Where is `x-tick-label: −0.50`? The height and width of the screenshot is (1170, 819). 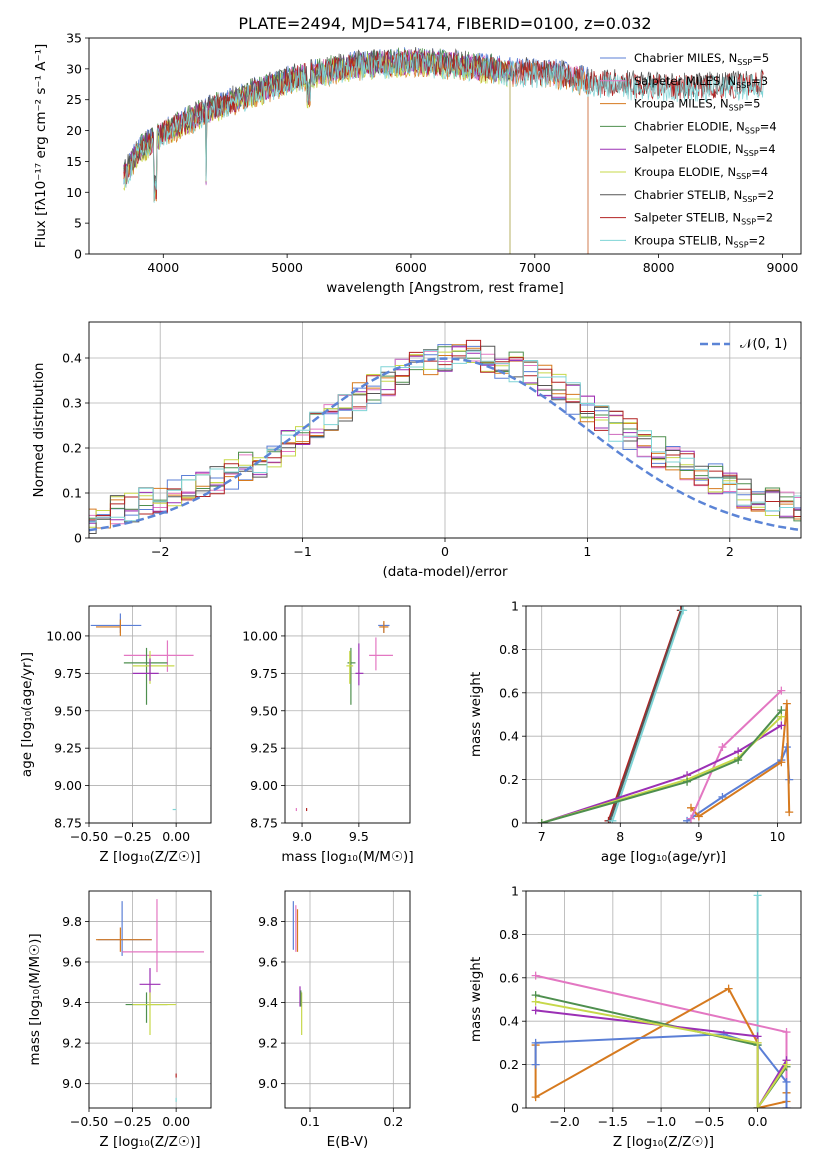 x-tick-label: −0.50 is located at coordinates (89, 836).